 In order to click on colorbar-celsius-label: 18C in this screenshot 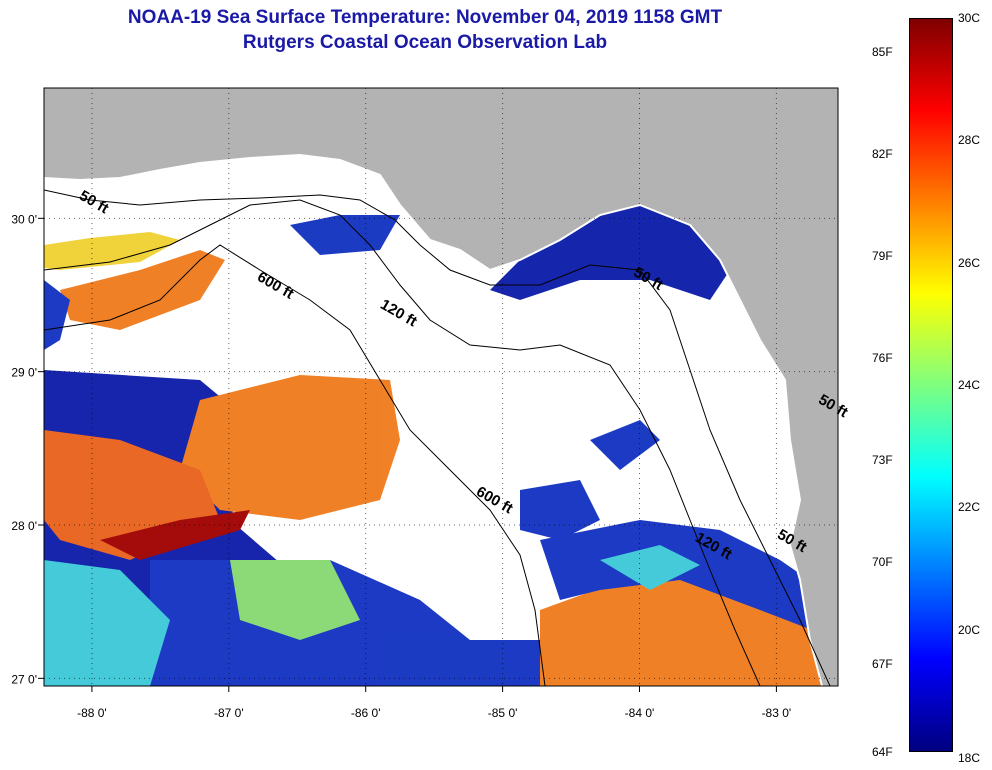, I will do `click(969, 758)`.